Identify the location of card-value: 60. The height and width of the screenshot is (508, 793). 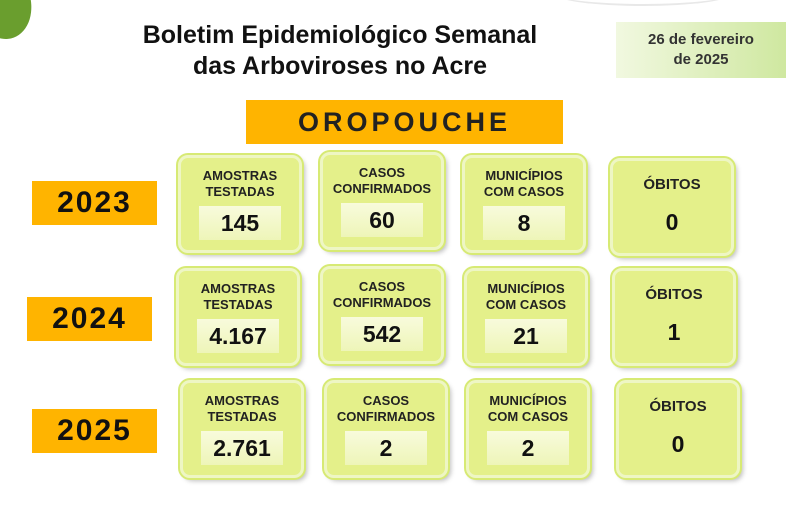
(382, 220).